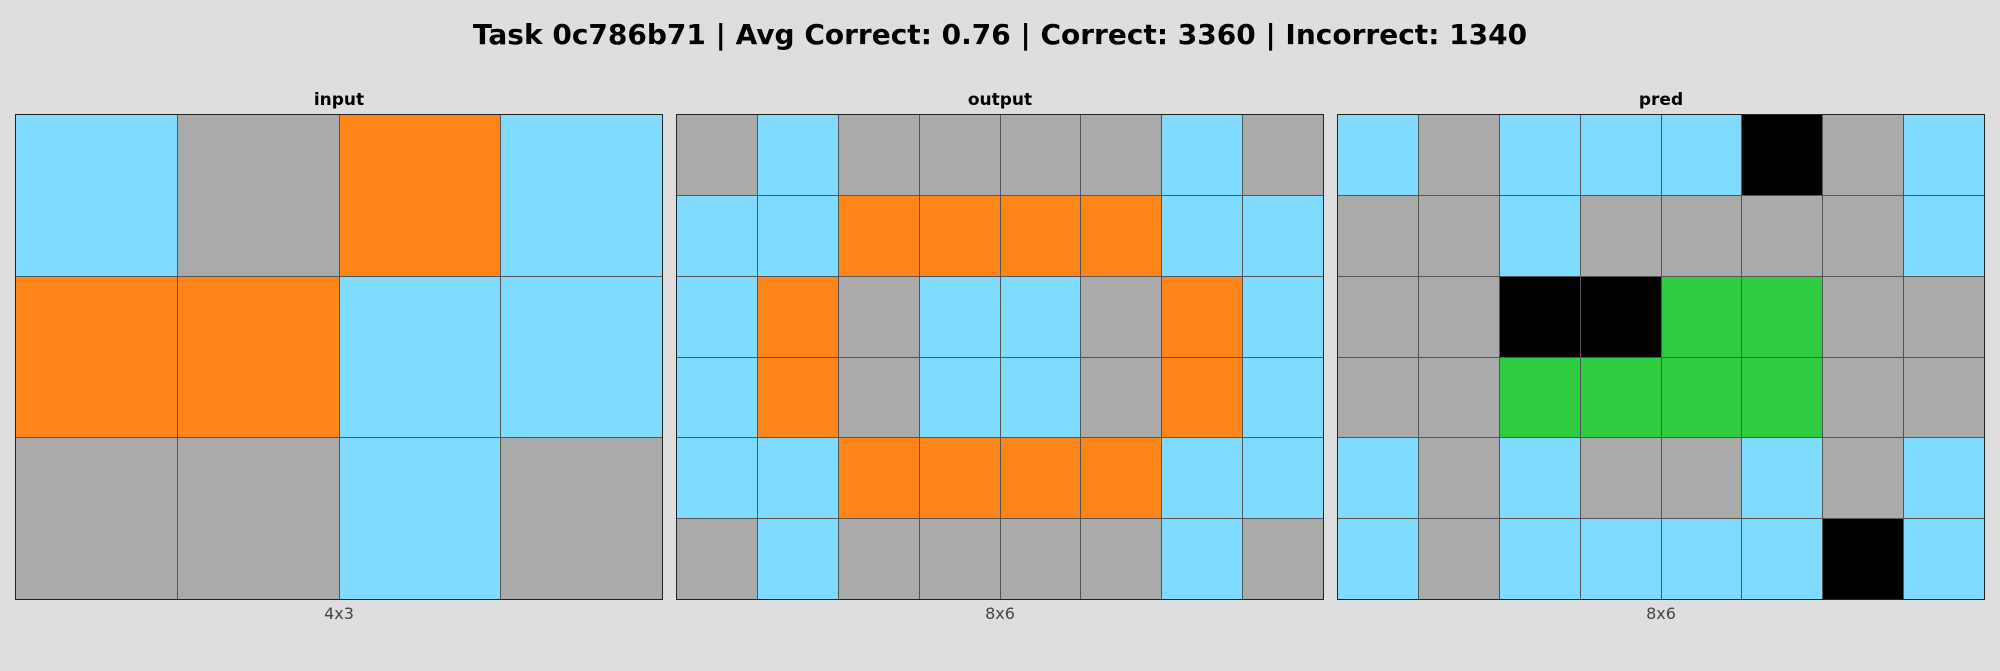 Image resolution: width=2000 pixels, height=671 pixels. What do you see at coordinates (1661, 613) in the screenshot?
I see `pred-dims: 8x6` at bounding box center [1661, 613].